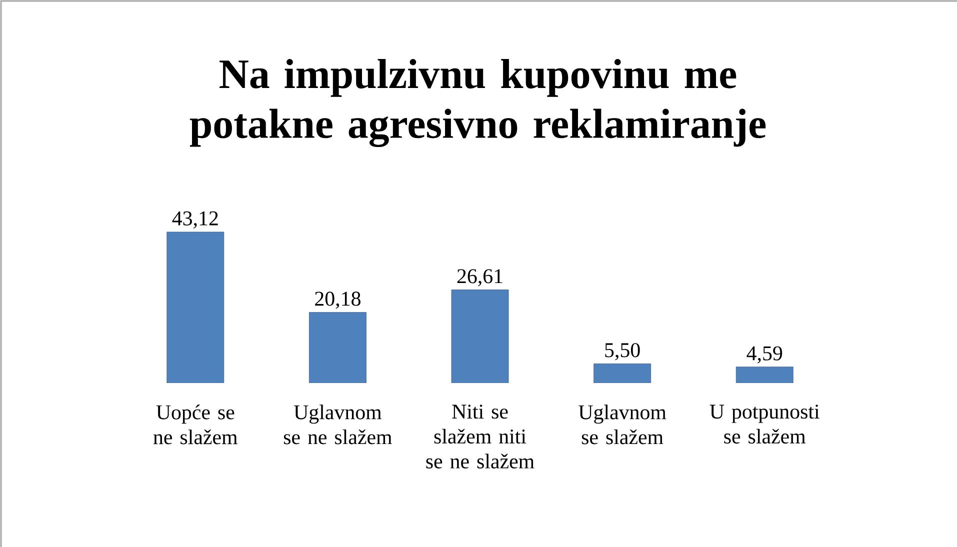  I want to click on x-tick-label: Uglavnom se ne slažem, so click(338, 424).